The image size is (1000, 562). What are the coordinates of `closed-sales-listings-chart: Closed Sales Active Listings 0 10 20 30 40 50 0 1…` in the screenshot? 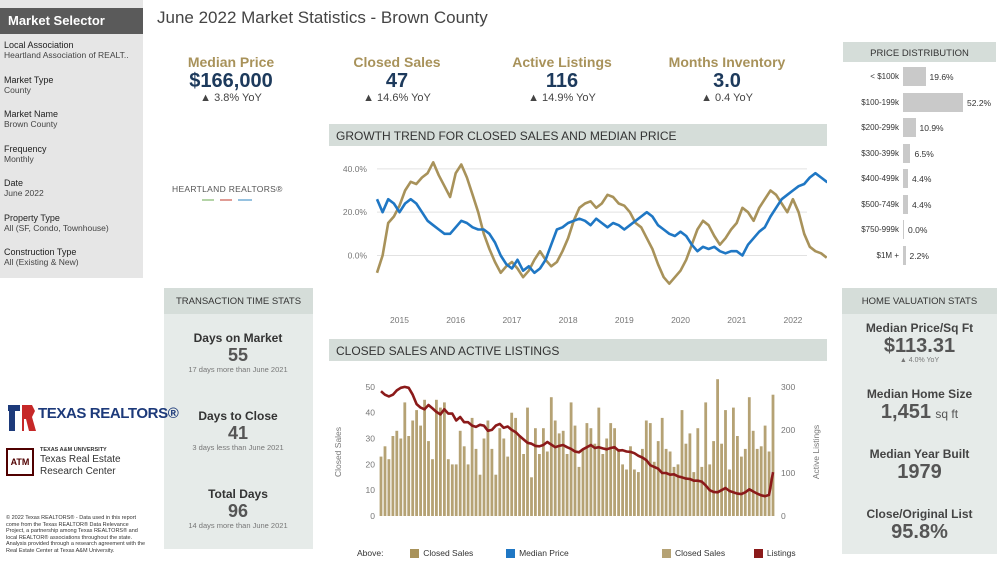 It's located at (577, 450).